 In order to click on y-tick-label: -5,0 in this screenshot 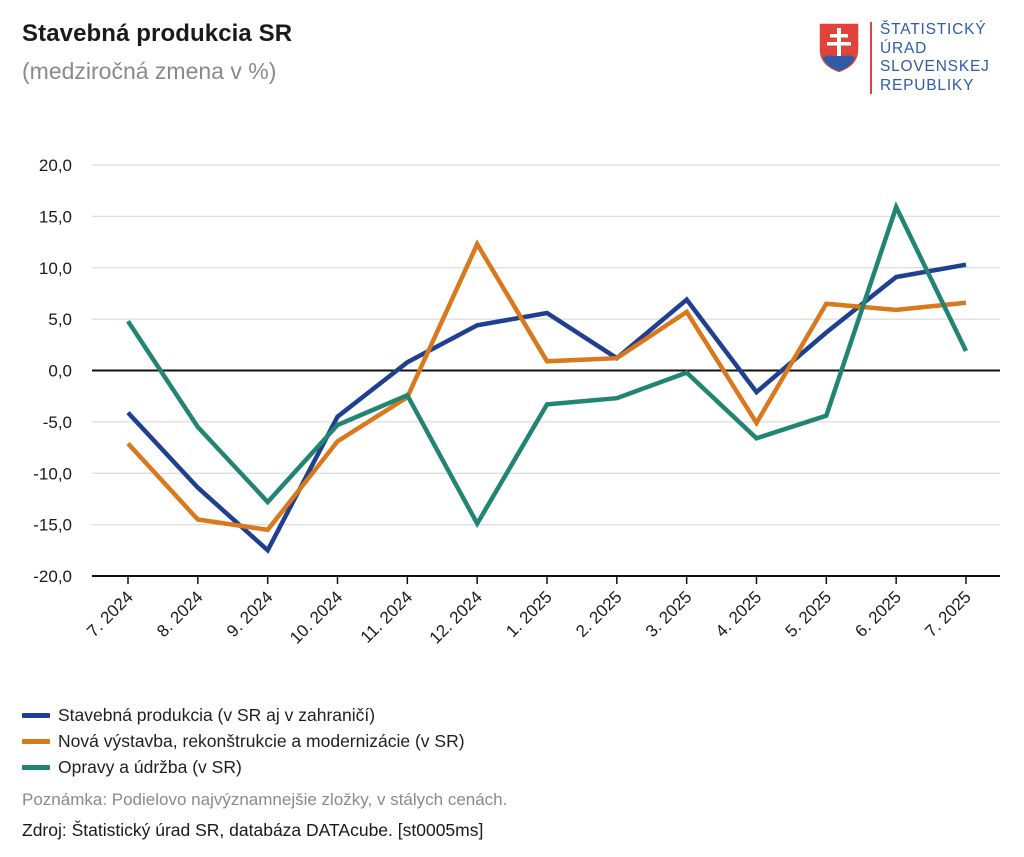, I will do `click(57, 422)`.